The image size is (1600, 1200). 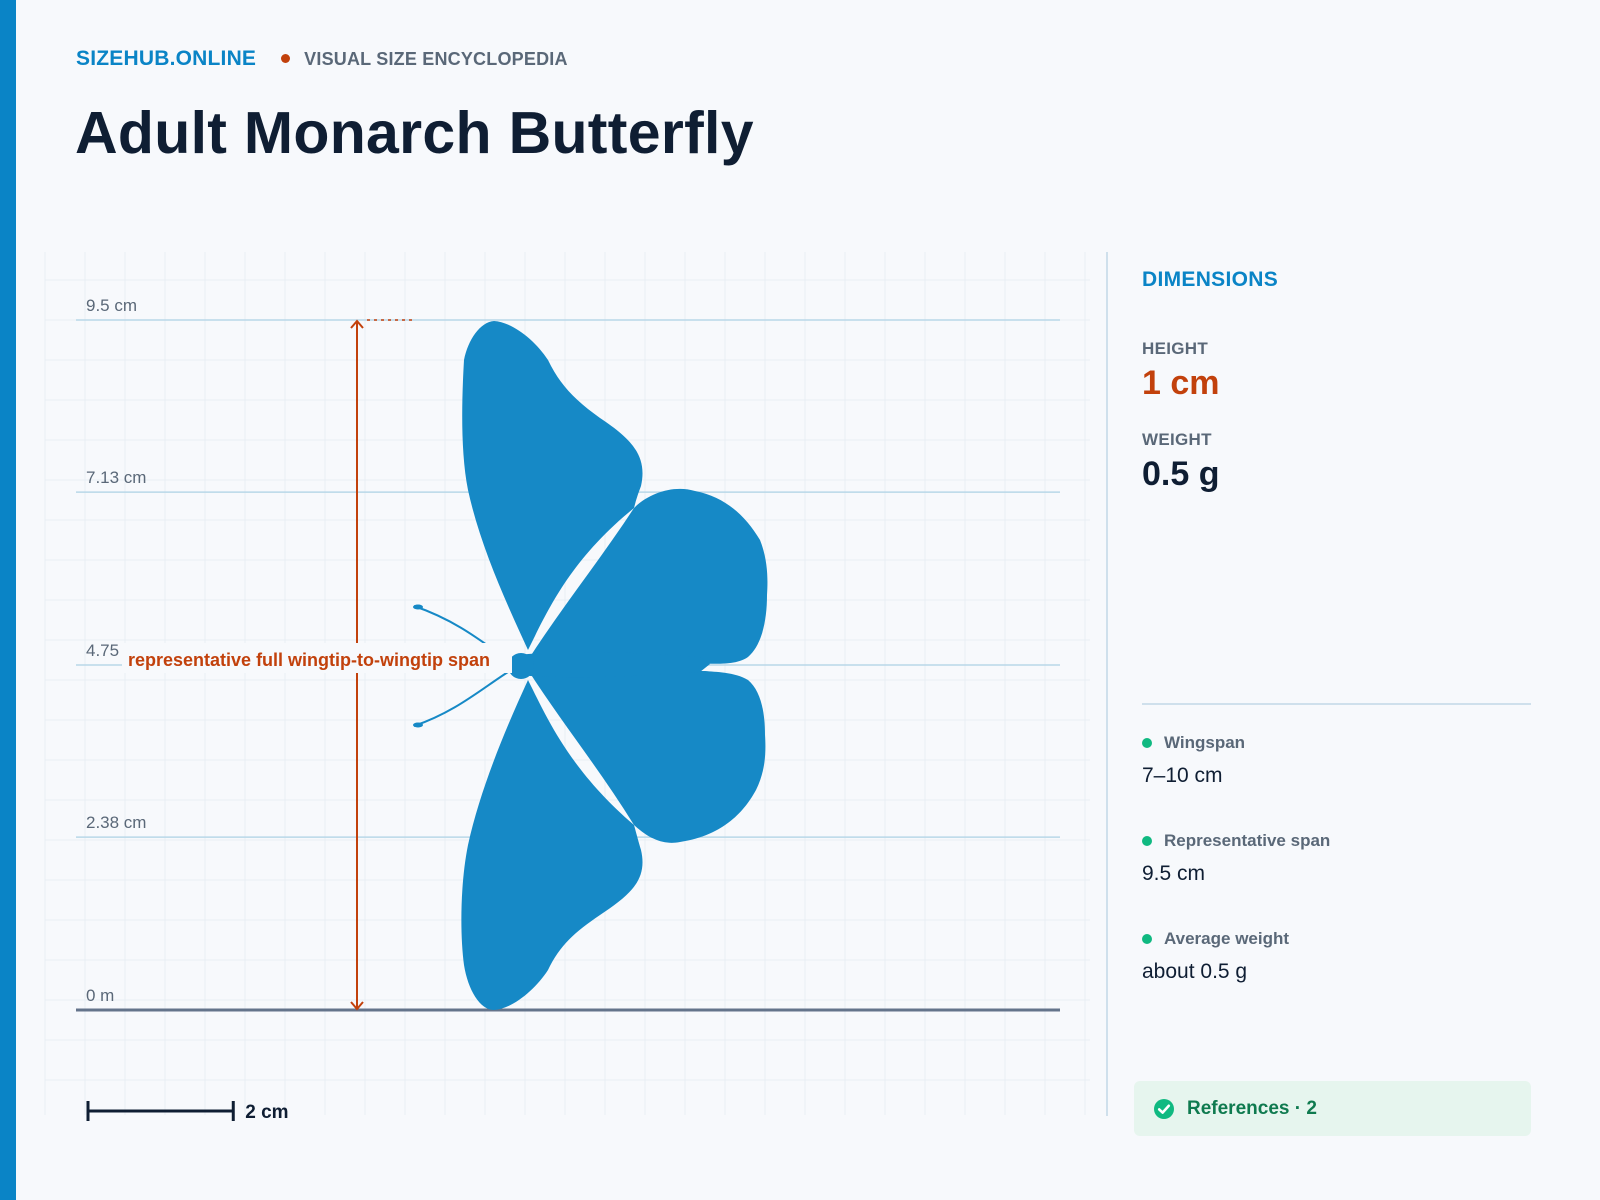 I want to click on arrow-up-icon, so click(x=357, y=324).